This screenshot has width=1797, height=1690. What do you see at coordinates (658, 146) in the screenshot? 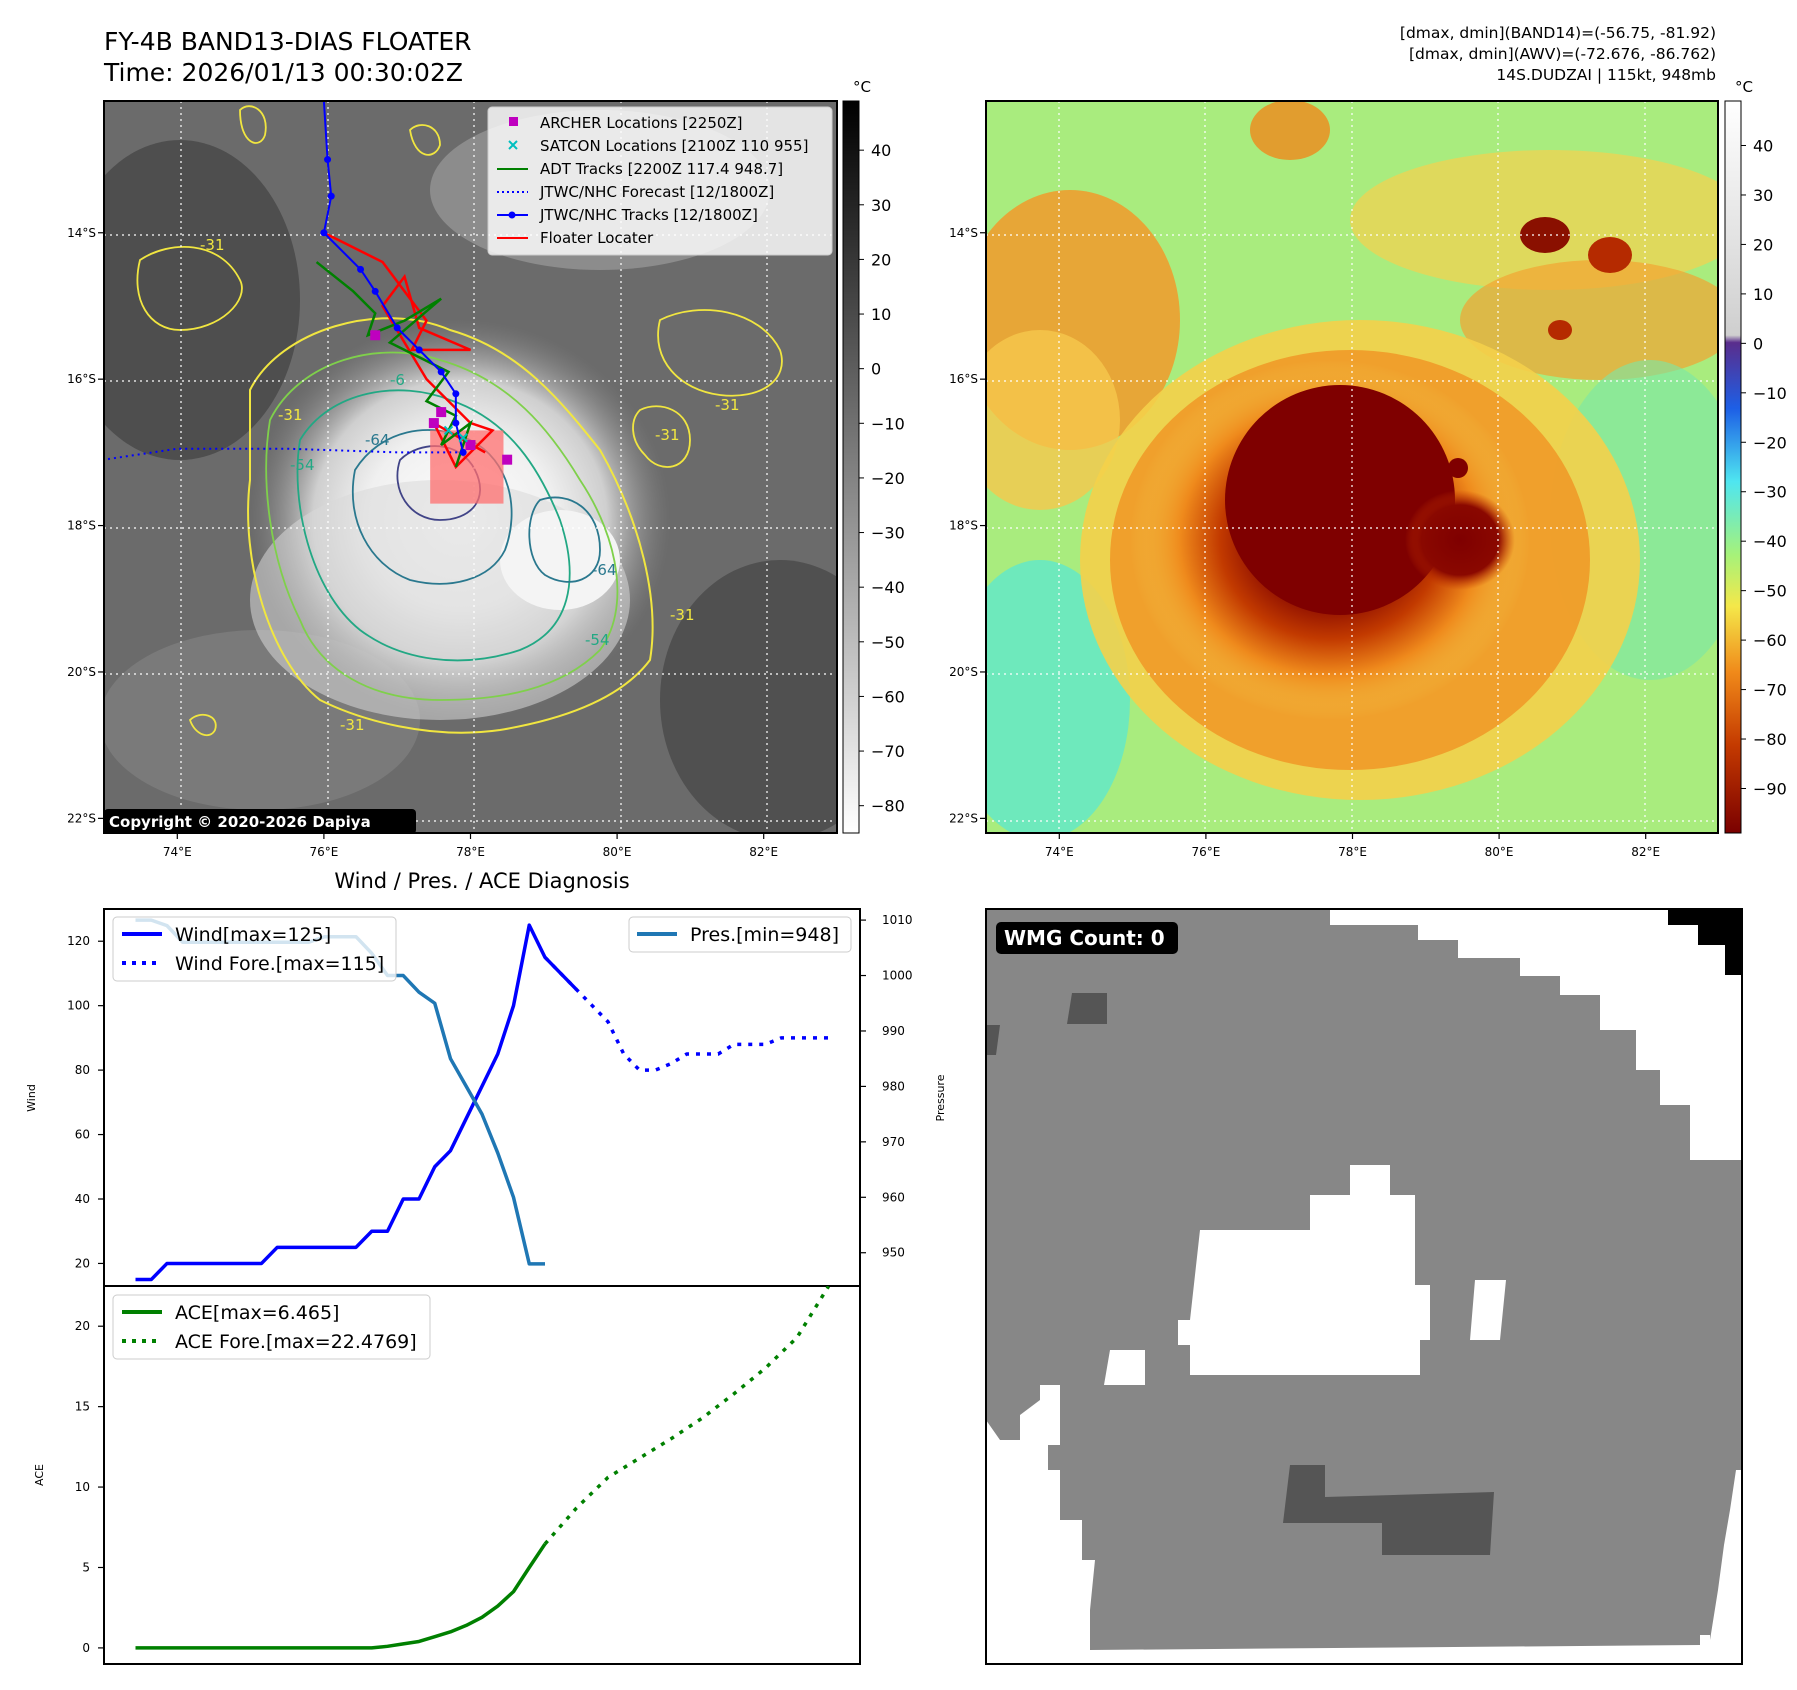
I see `legend-item: SATCON Locations [2100Z 110 955]` at bounding box center [658, 146].